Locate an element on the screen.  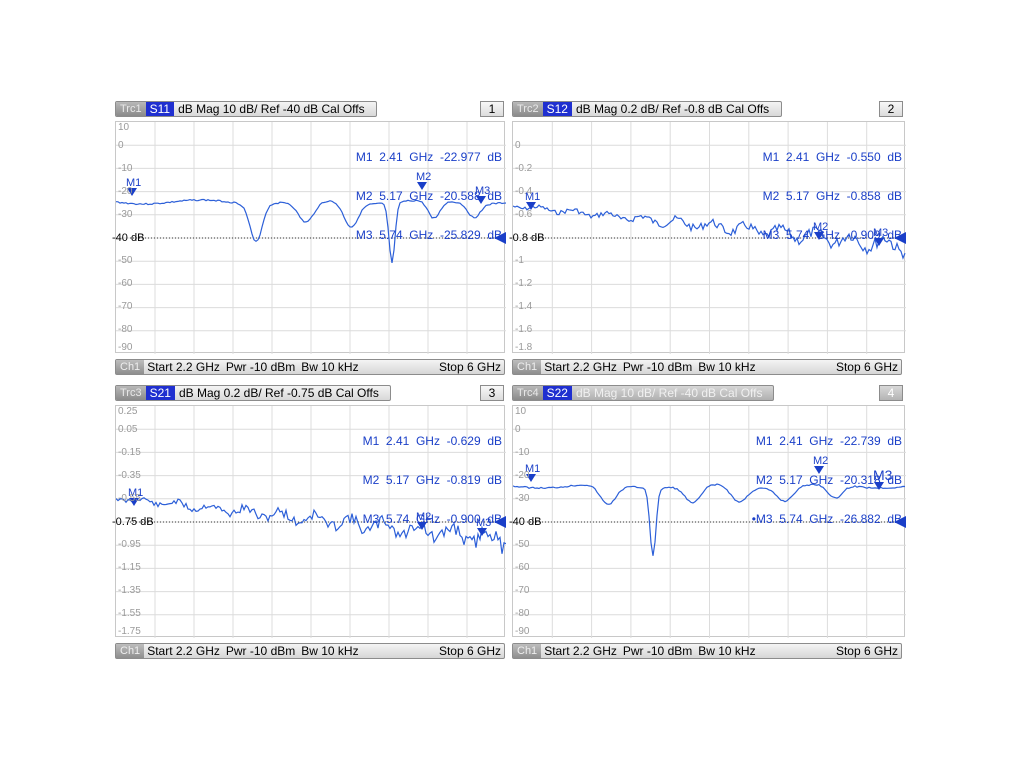
window-number-4: 4 is located at coordinates (891, 393).